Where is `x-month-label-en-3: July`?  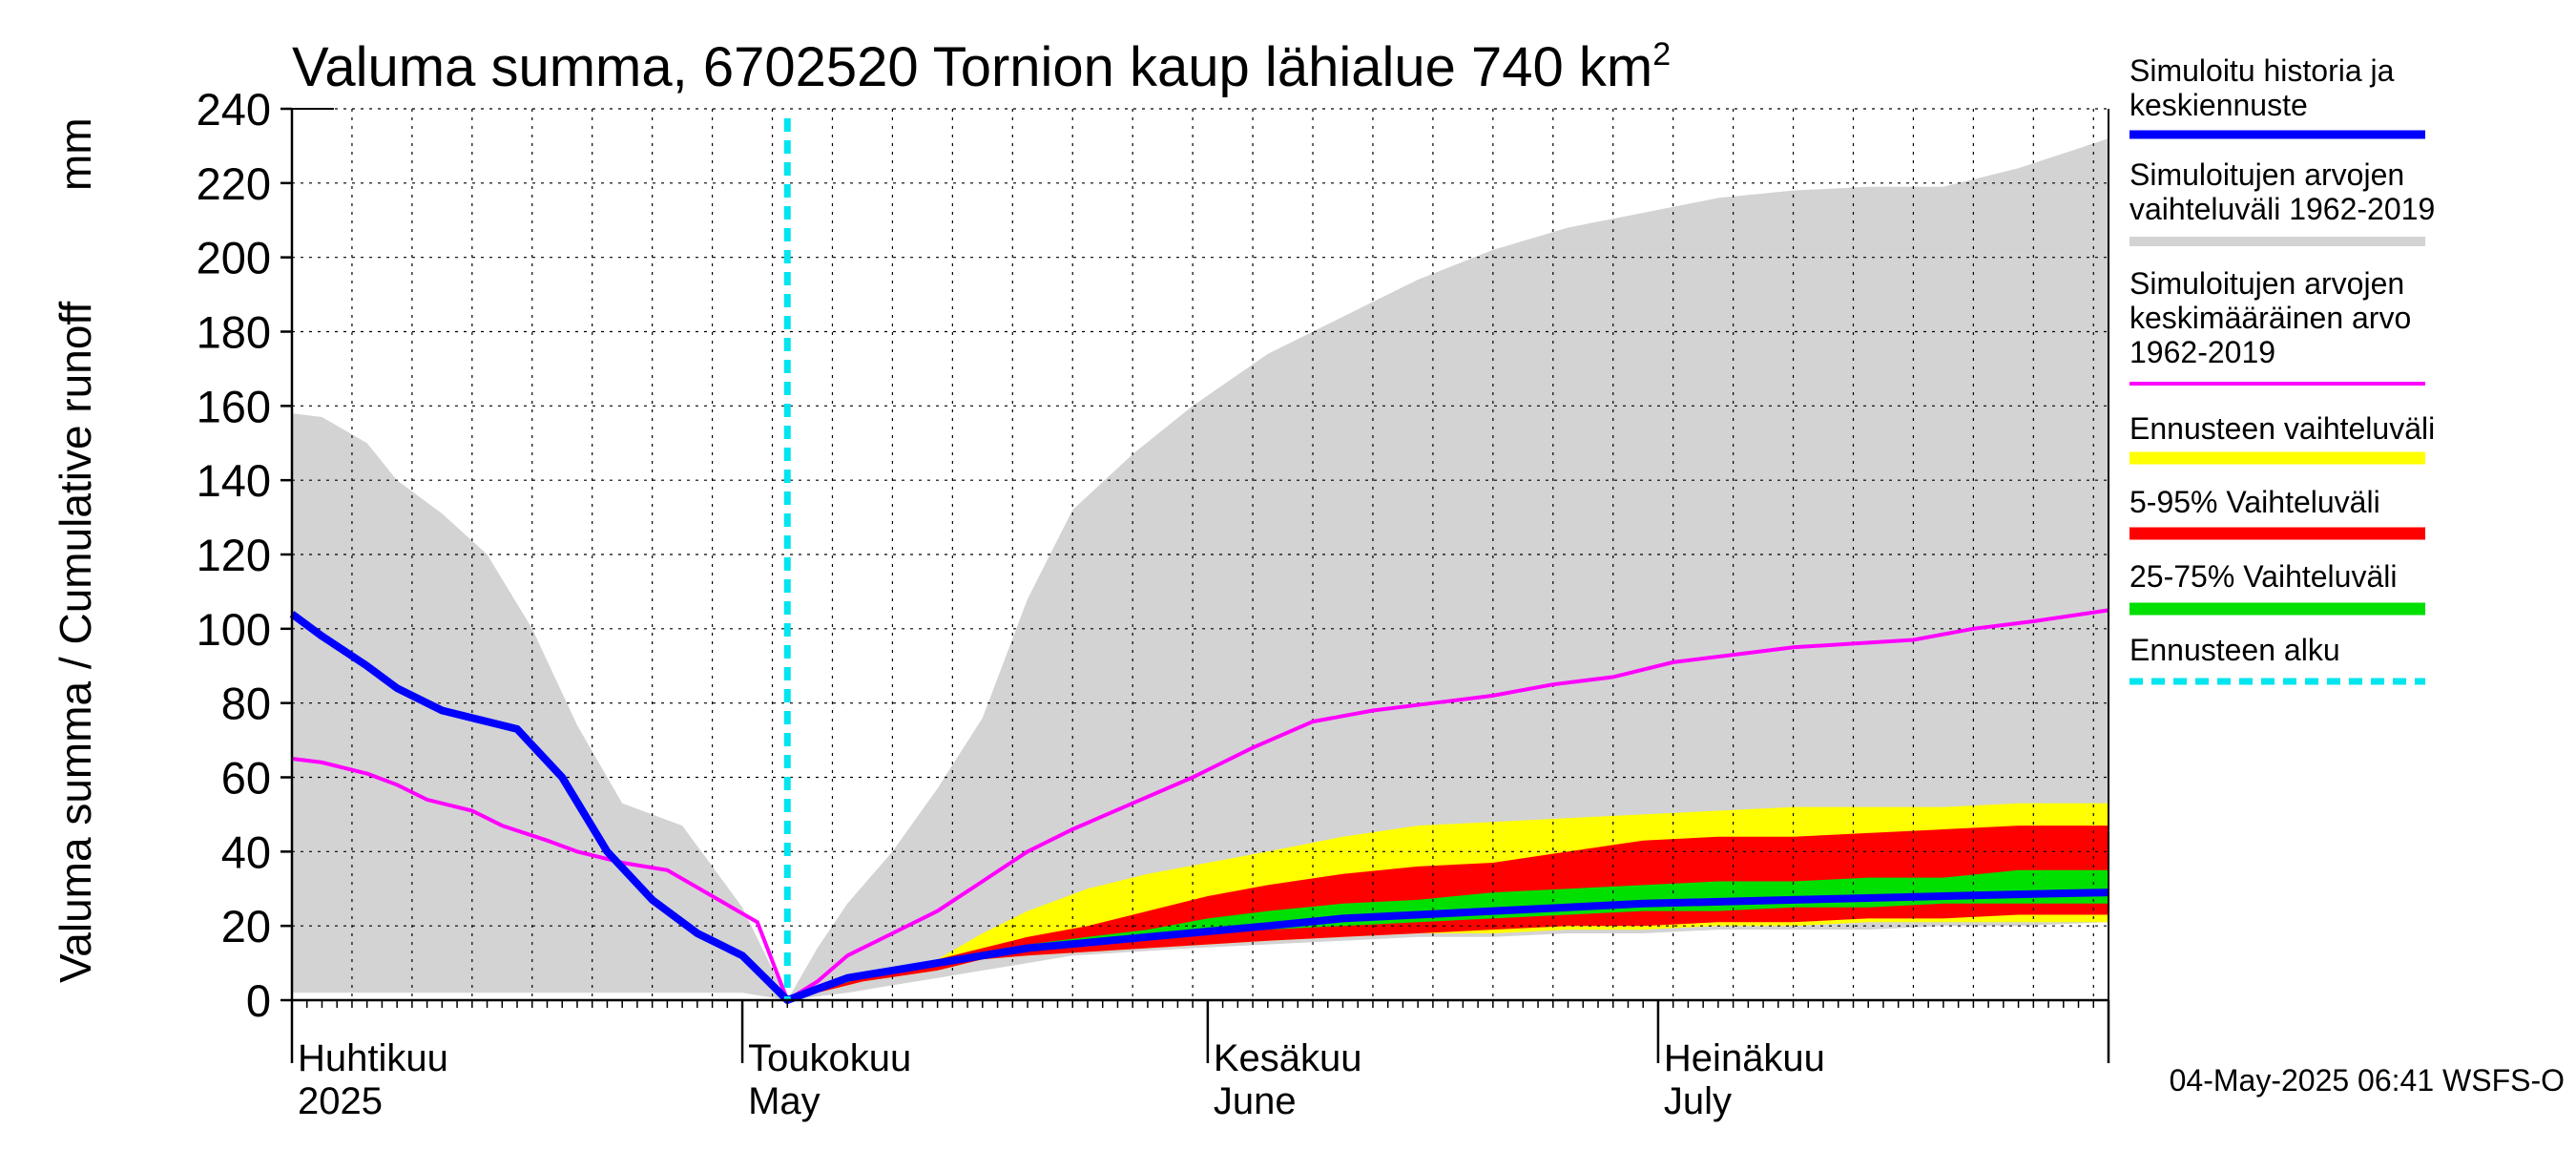
x-month-label-en-3: July is located at coordinates (1698, 1101).